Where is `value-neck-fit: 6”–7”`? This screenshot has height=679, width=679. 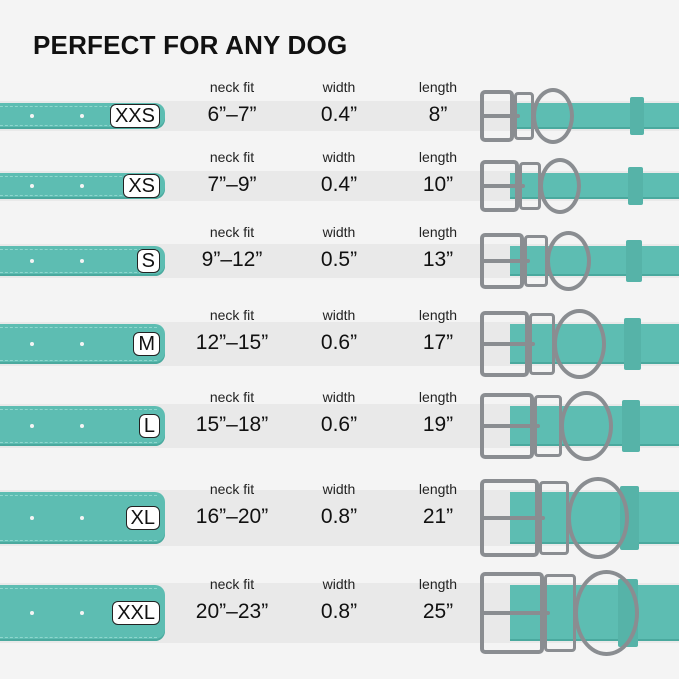
value-neck-fit: 6”–7” is located at coordinates (232, 114).